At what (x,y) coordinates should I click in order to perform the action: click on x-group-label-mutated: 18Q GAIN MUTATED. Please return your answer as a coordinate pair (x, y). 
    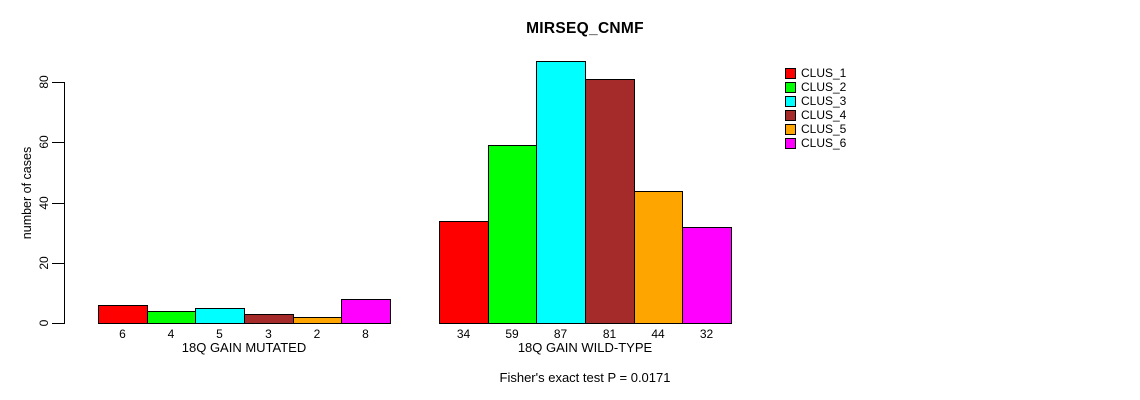
    Looking at the image, I should click on (244, 347).